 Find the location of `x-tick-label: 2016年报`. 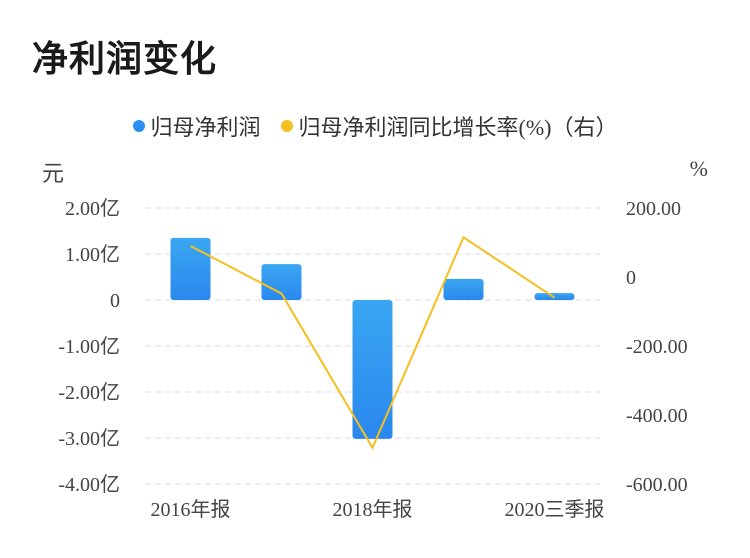

x-tick-label: 2016年报 is located at coordinates (191, 509).